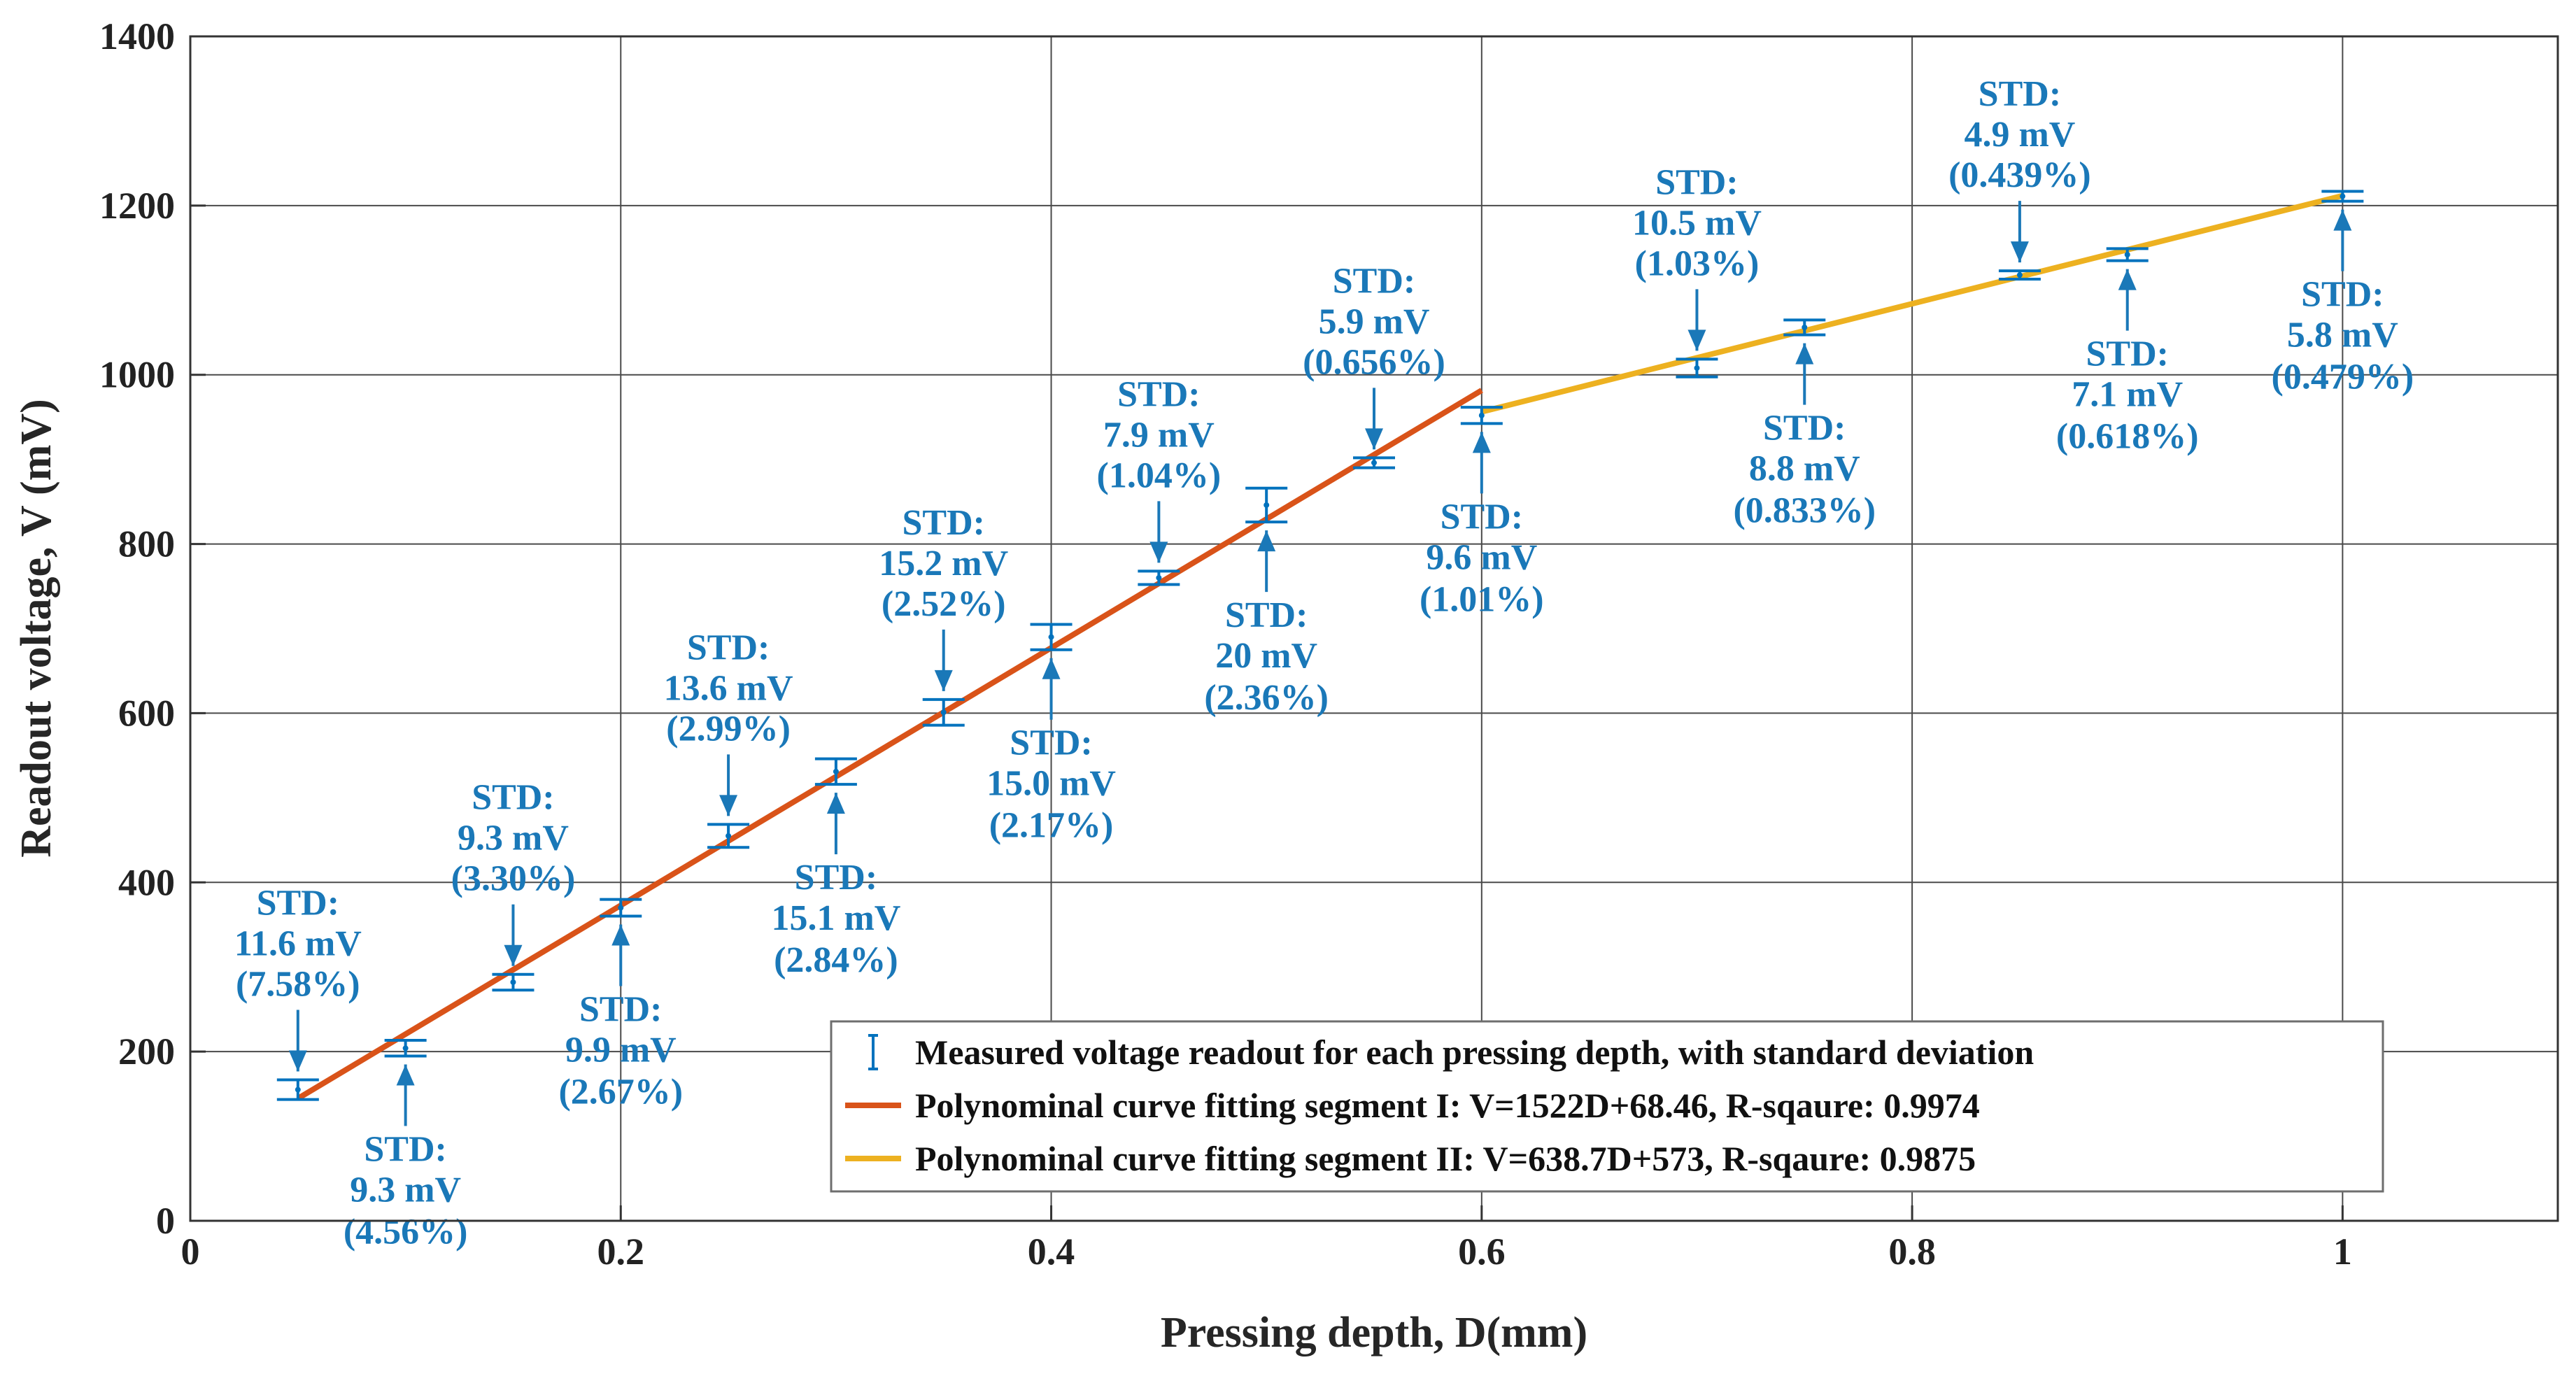 The width and height of the screenshot is (2576, 1374). Describe the element at coordinates (2127, 395) in the screenshot. I see `std-value: 7.1 mV` at that location.